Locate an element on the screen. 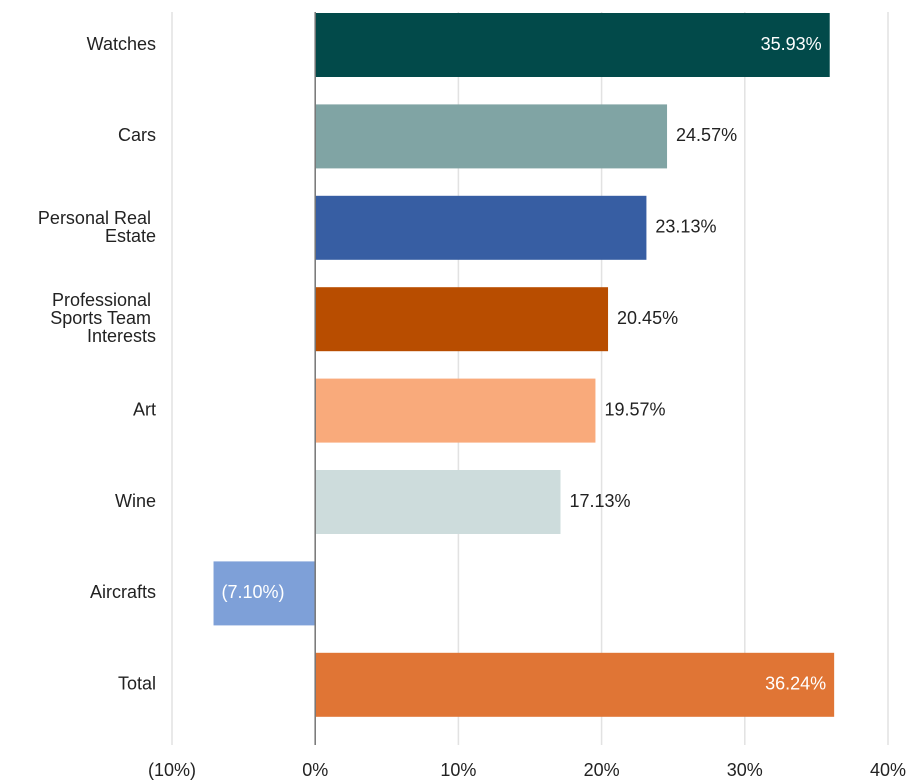  y-tick-label: Watches is located at coordinates (121, 44).